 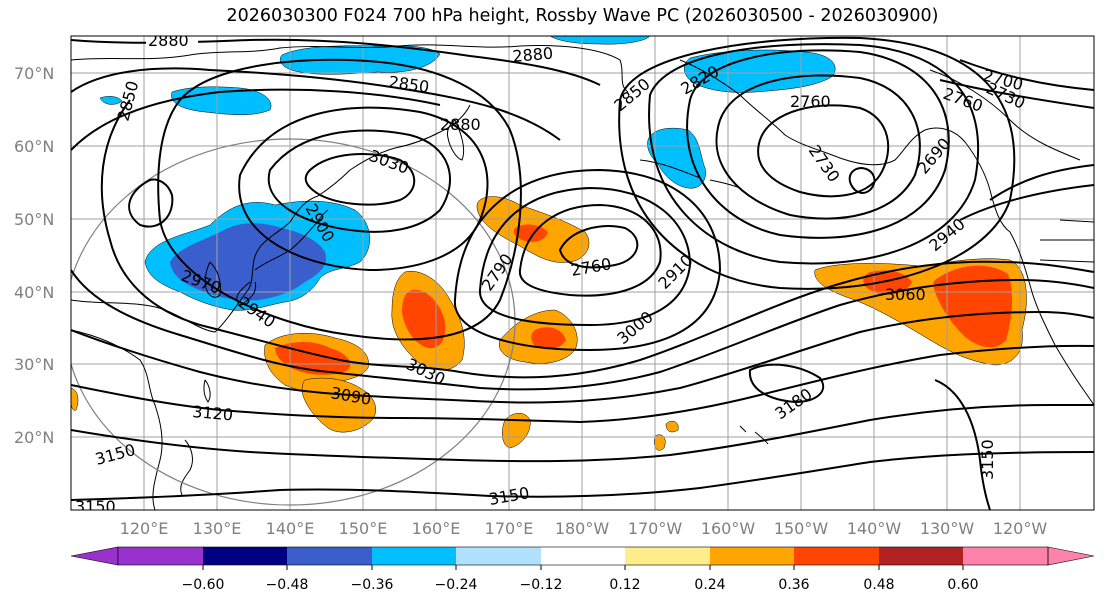 What do you see at coordinates (1020, 528) in the screenshot?
I see `lon-label: 120°W` at bounding box center [1020, 528].